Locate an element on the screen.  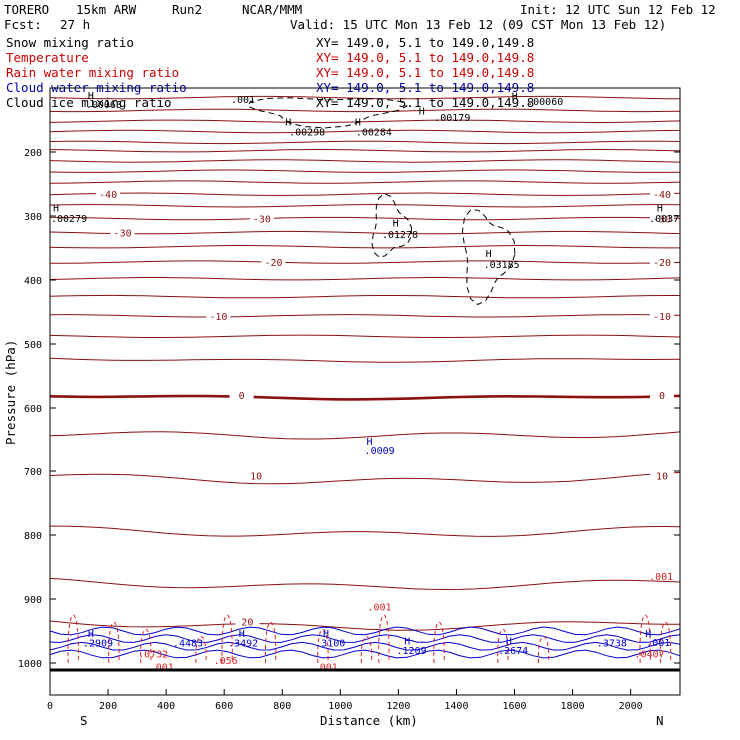
temperature-label: 20 is located at coordinates (247, 622).